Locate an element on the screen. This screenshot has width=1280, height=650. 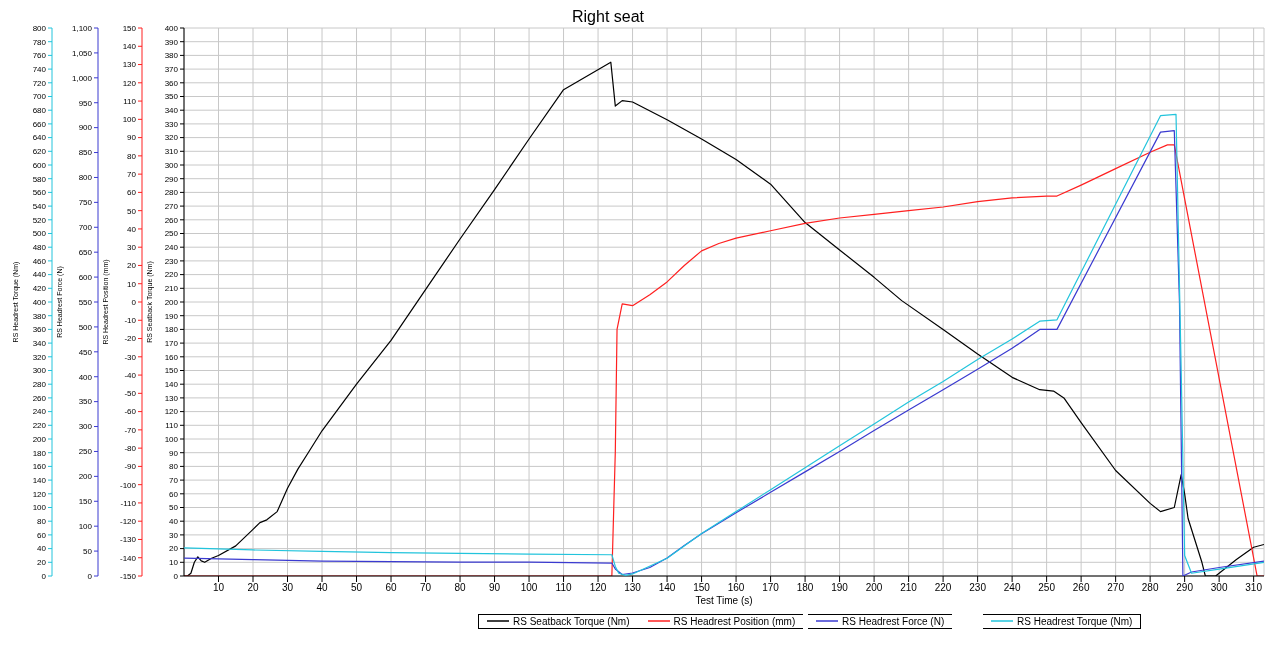
y-tick-label: 10 is located at coordinates (174, 563).